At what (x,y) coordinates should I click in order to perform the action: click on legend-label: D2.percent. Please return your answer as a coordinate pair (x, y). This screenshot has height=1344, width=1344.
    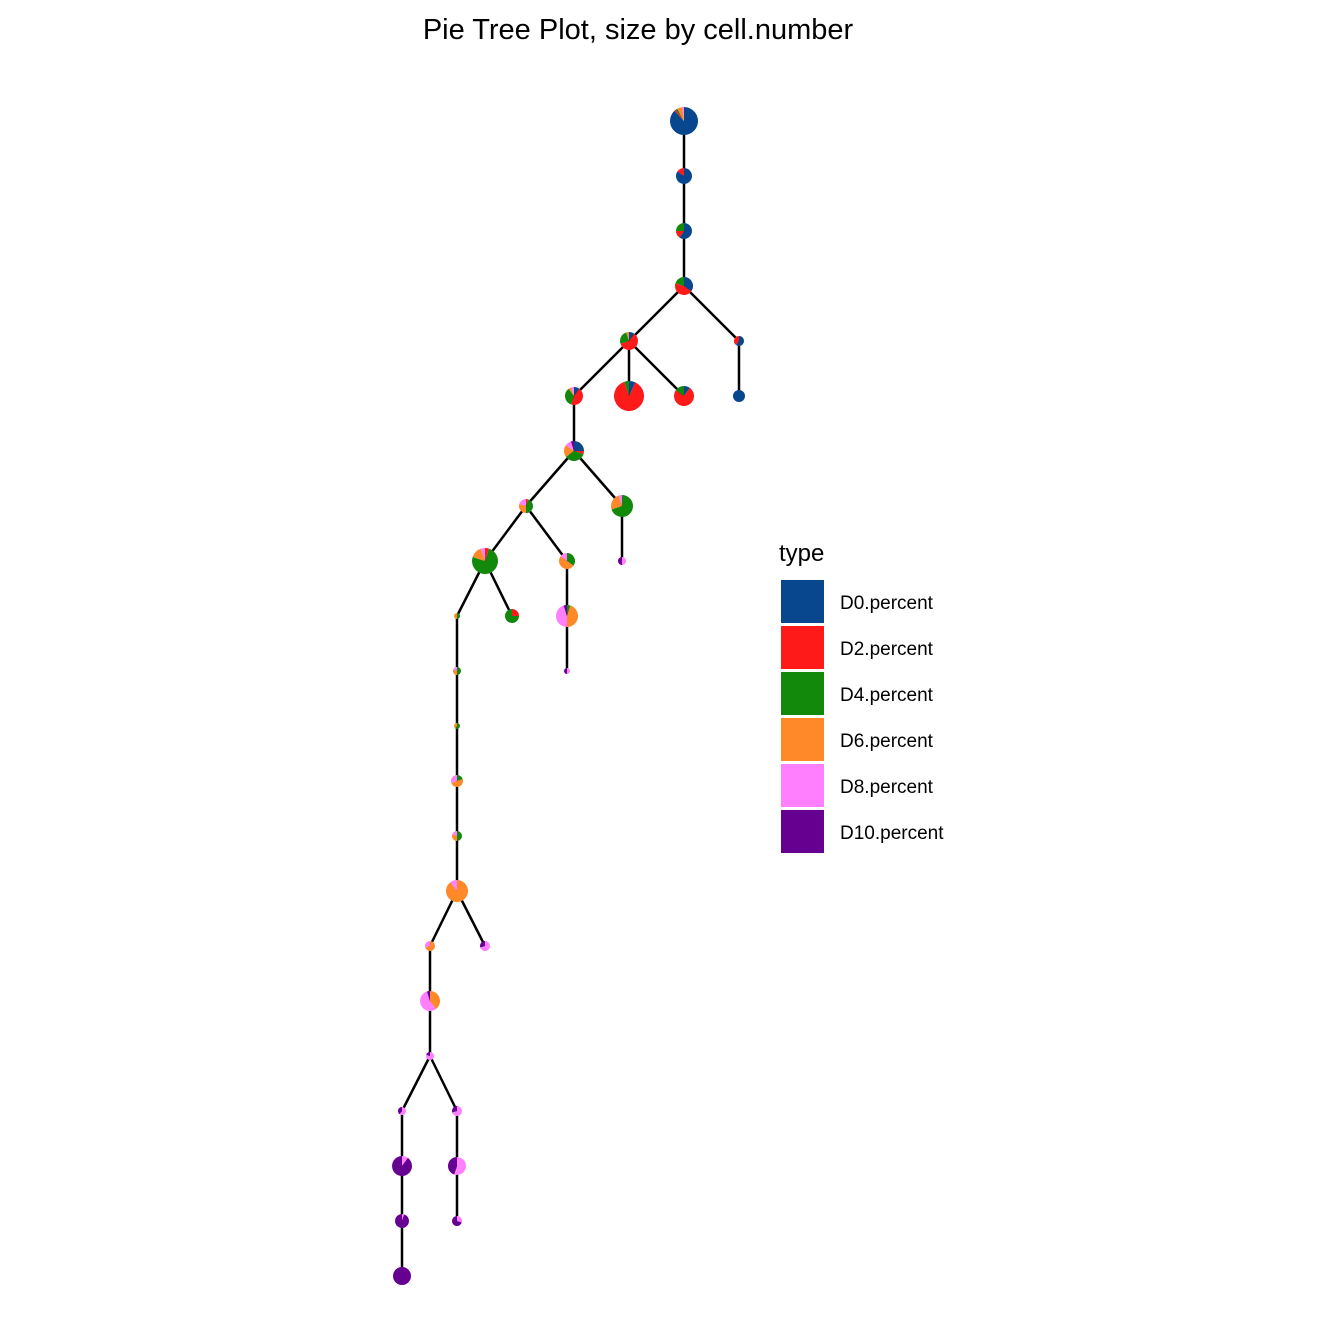
    Looking at the image, I should click on (887, 649).